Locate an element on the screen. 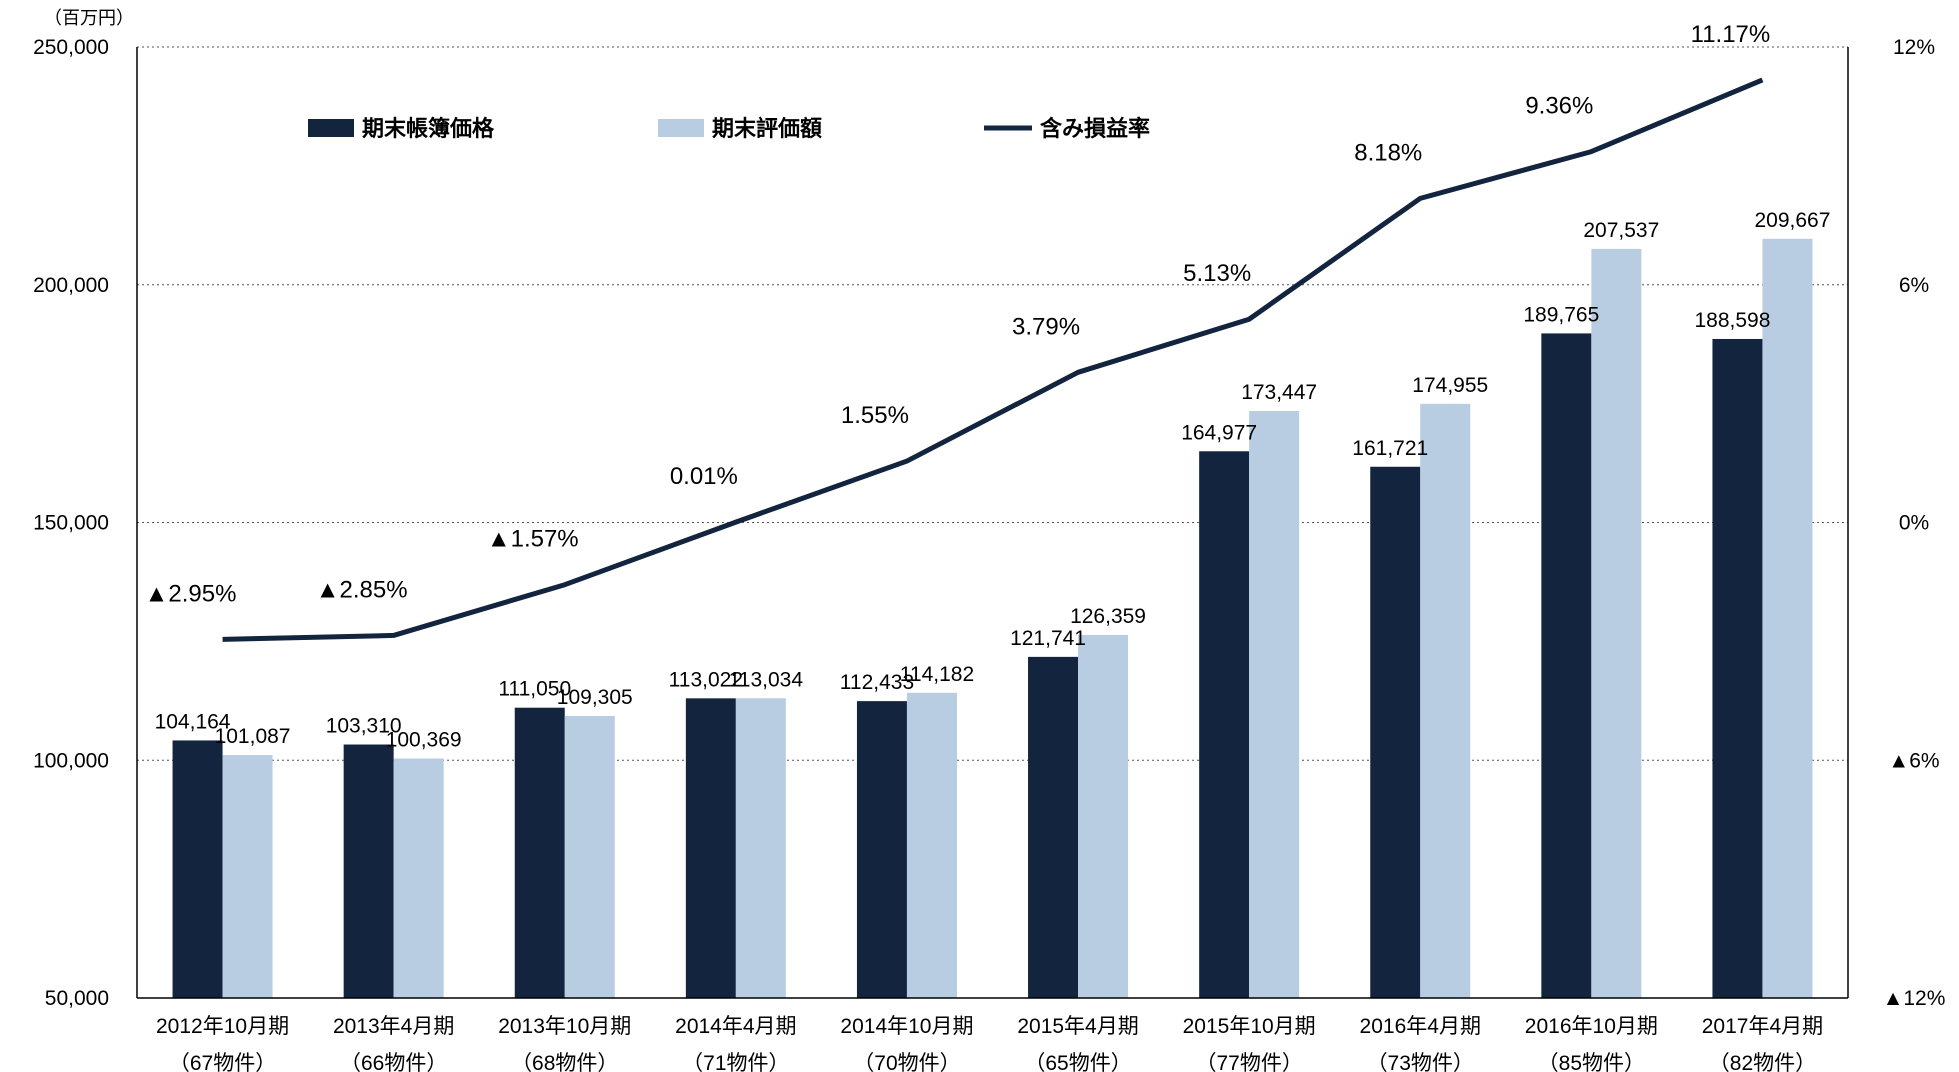 The height and width of the screenshot is (1072, 1959). x-category-label: 2015年4月期 is located at coordinates (1077, 1026).